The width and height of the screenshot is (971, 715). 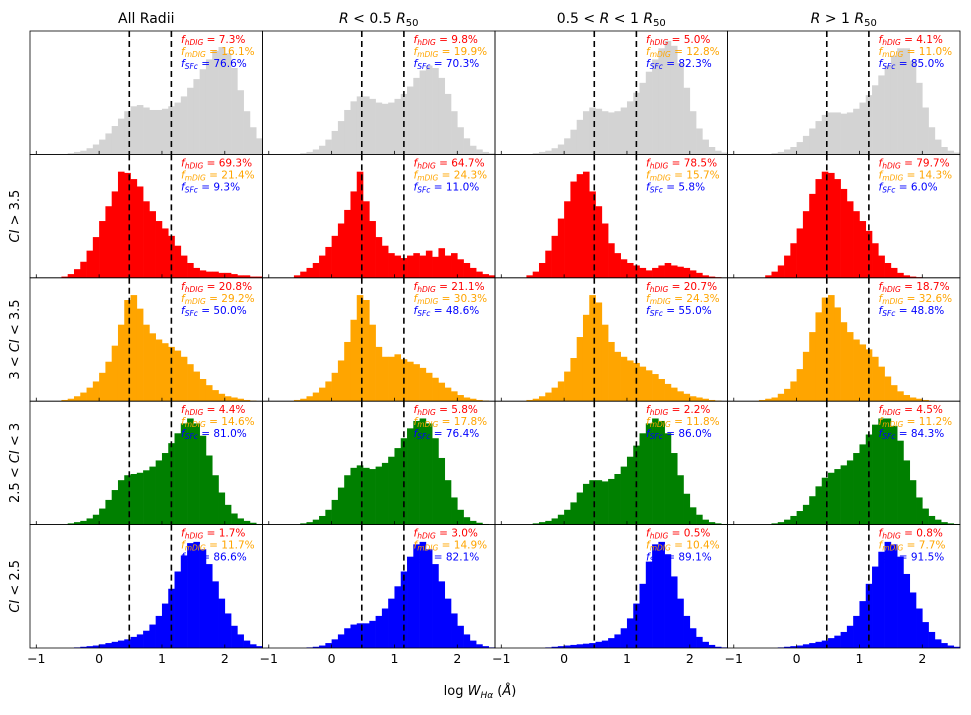 What do you see at coordinates (844, 463) in the screenshot?
I see `panel-r3-c3: fhDIG = 4.5%fmDIG = 11.2%fSFc = 84.3%` at bounding box center [844, 463].